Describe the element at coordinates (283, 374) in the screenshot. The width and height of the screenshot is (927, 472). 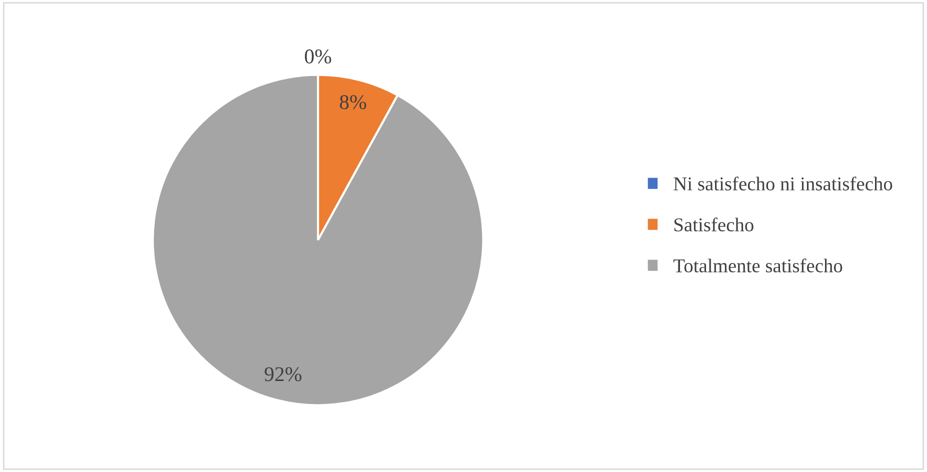
I see `data-label: 92%` at that location.